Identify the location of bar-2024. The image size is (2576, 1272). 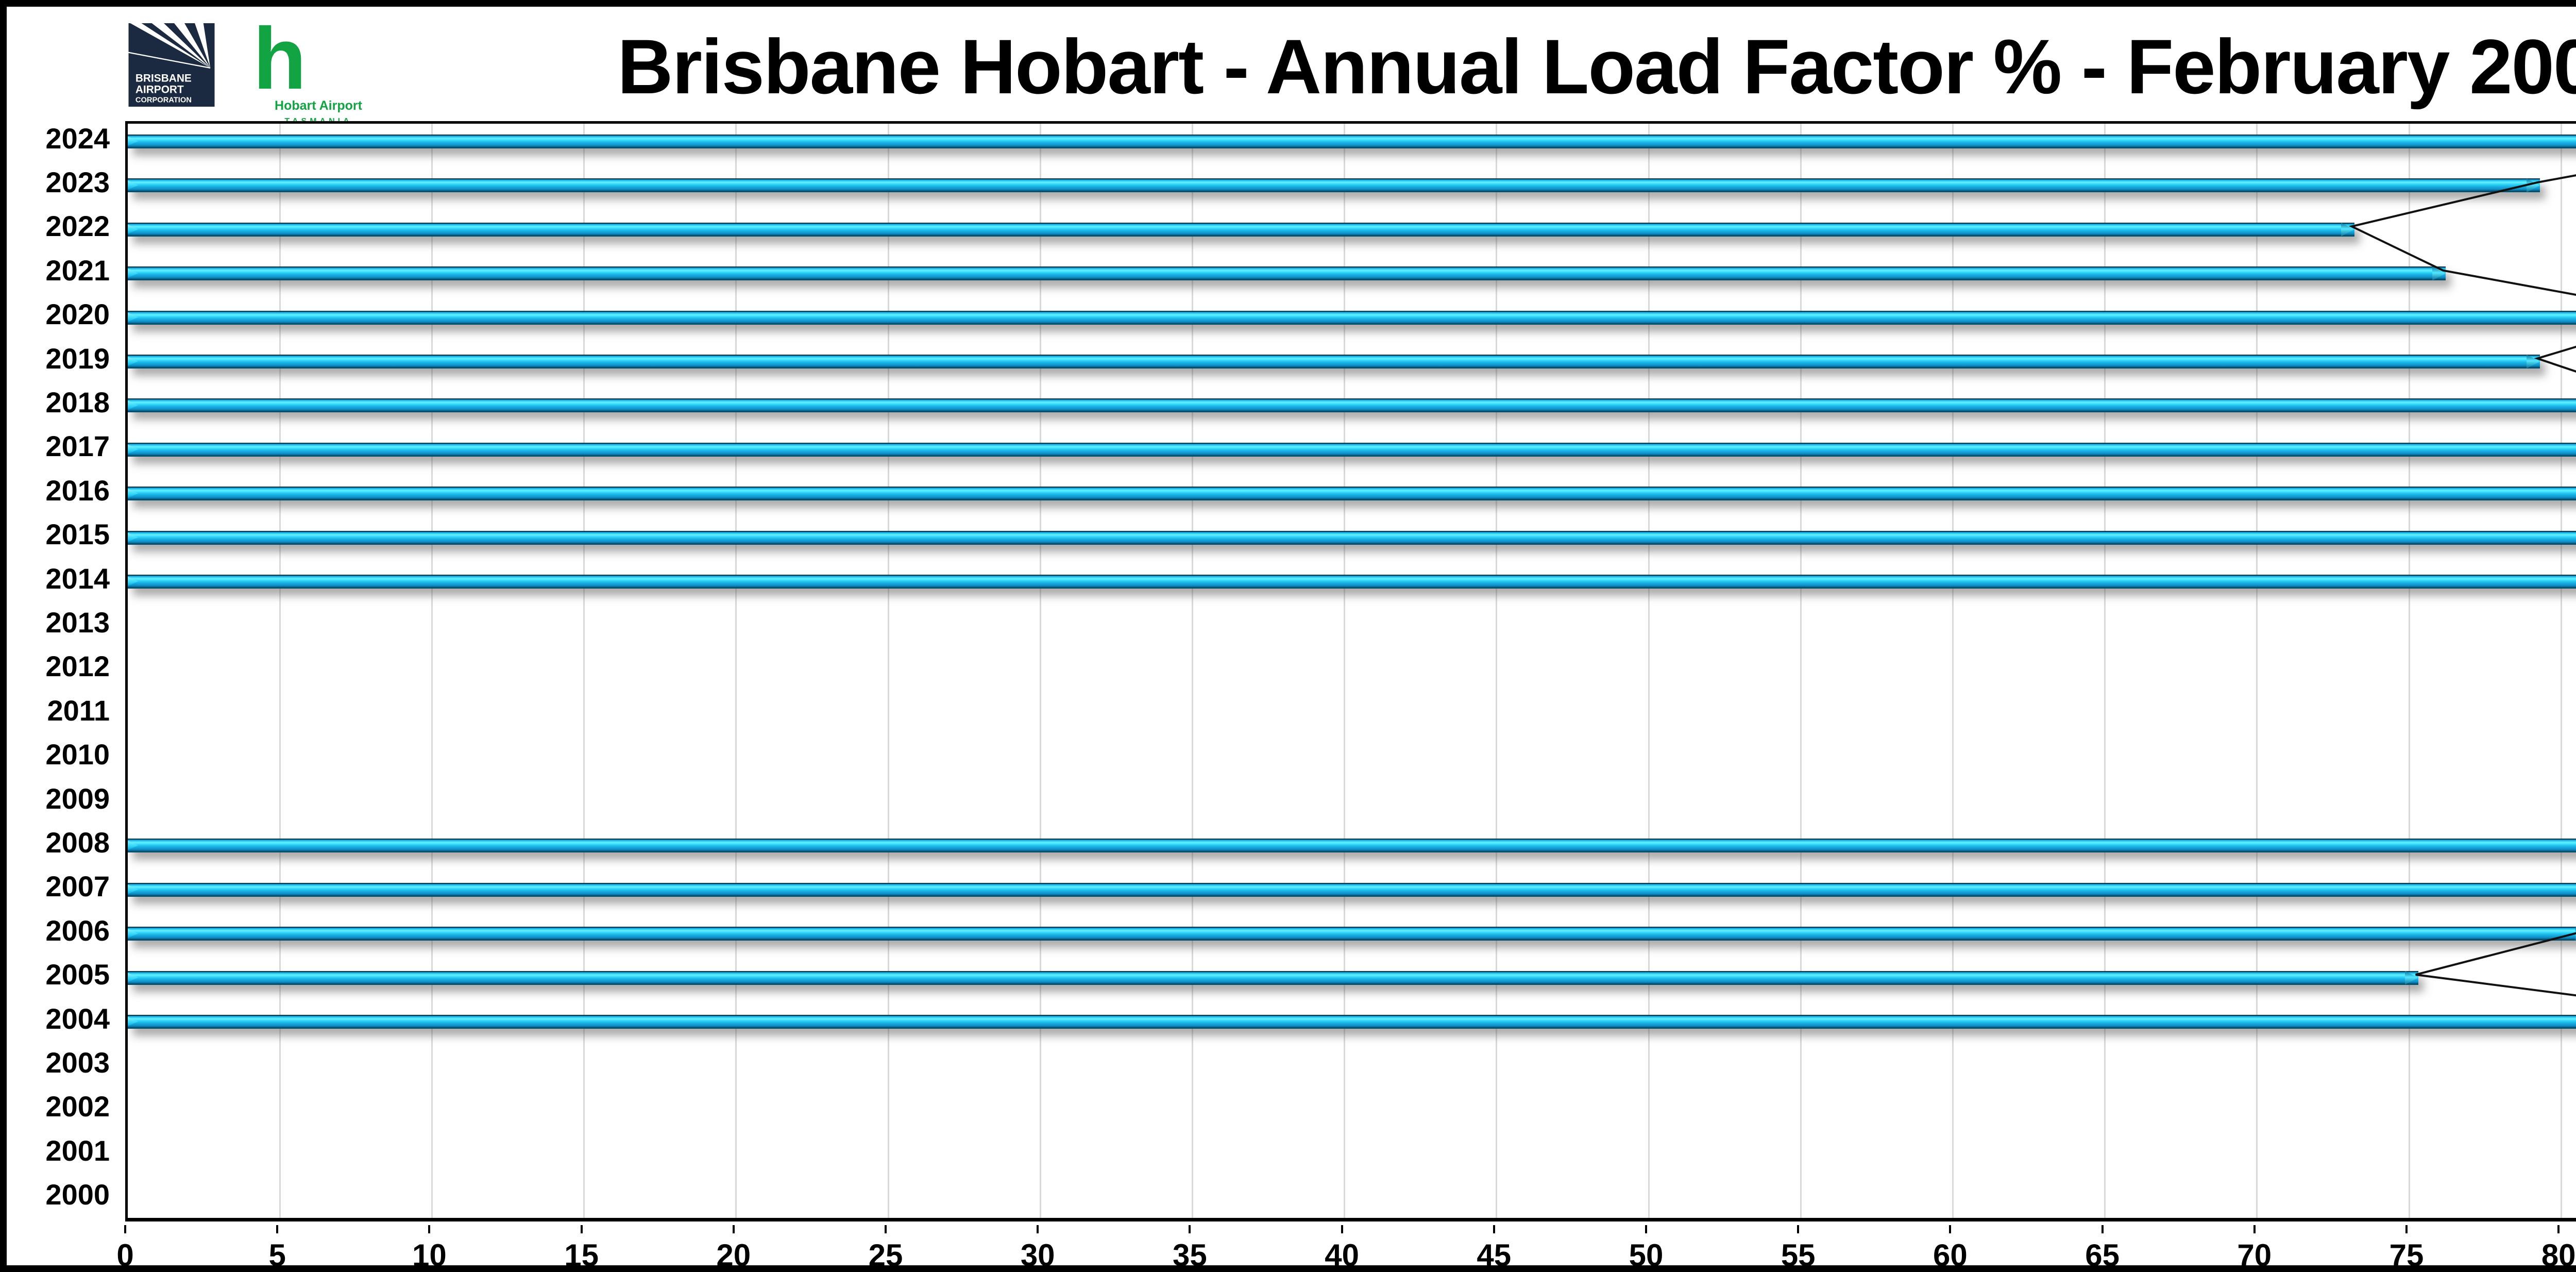
(1352, 141).